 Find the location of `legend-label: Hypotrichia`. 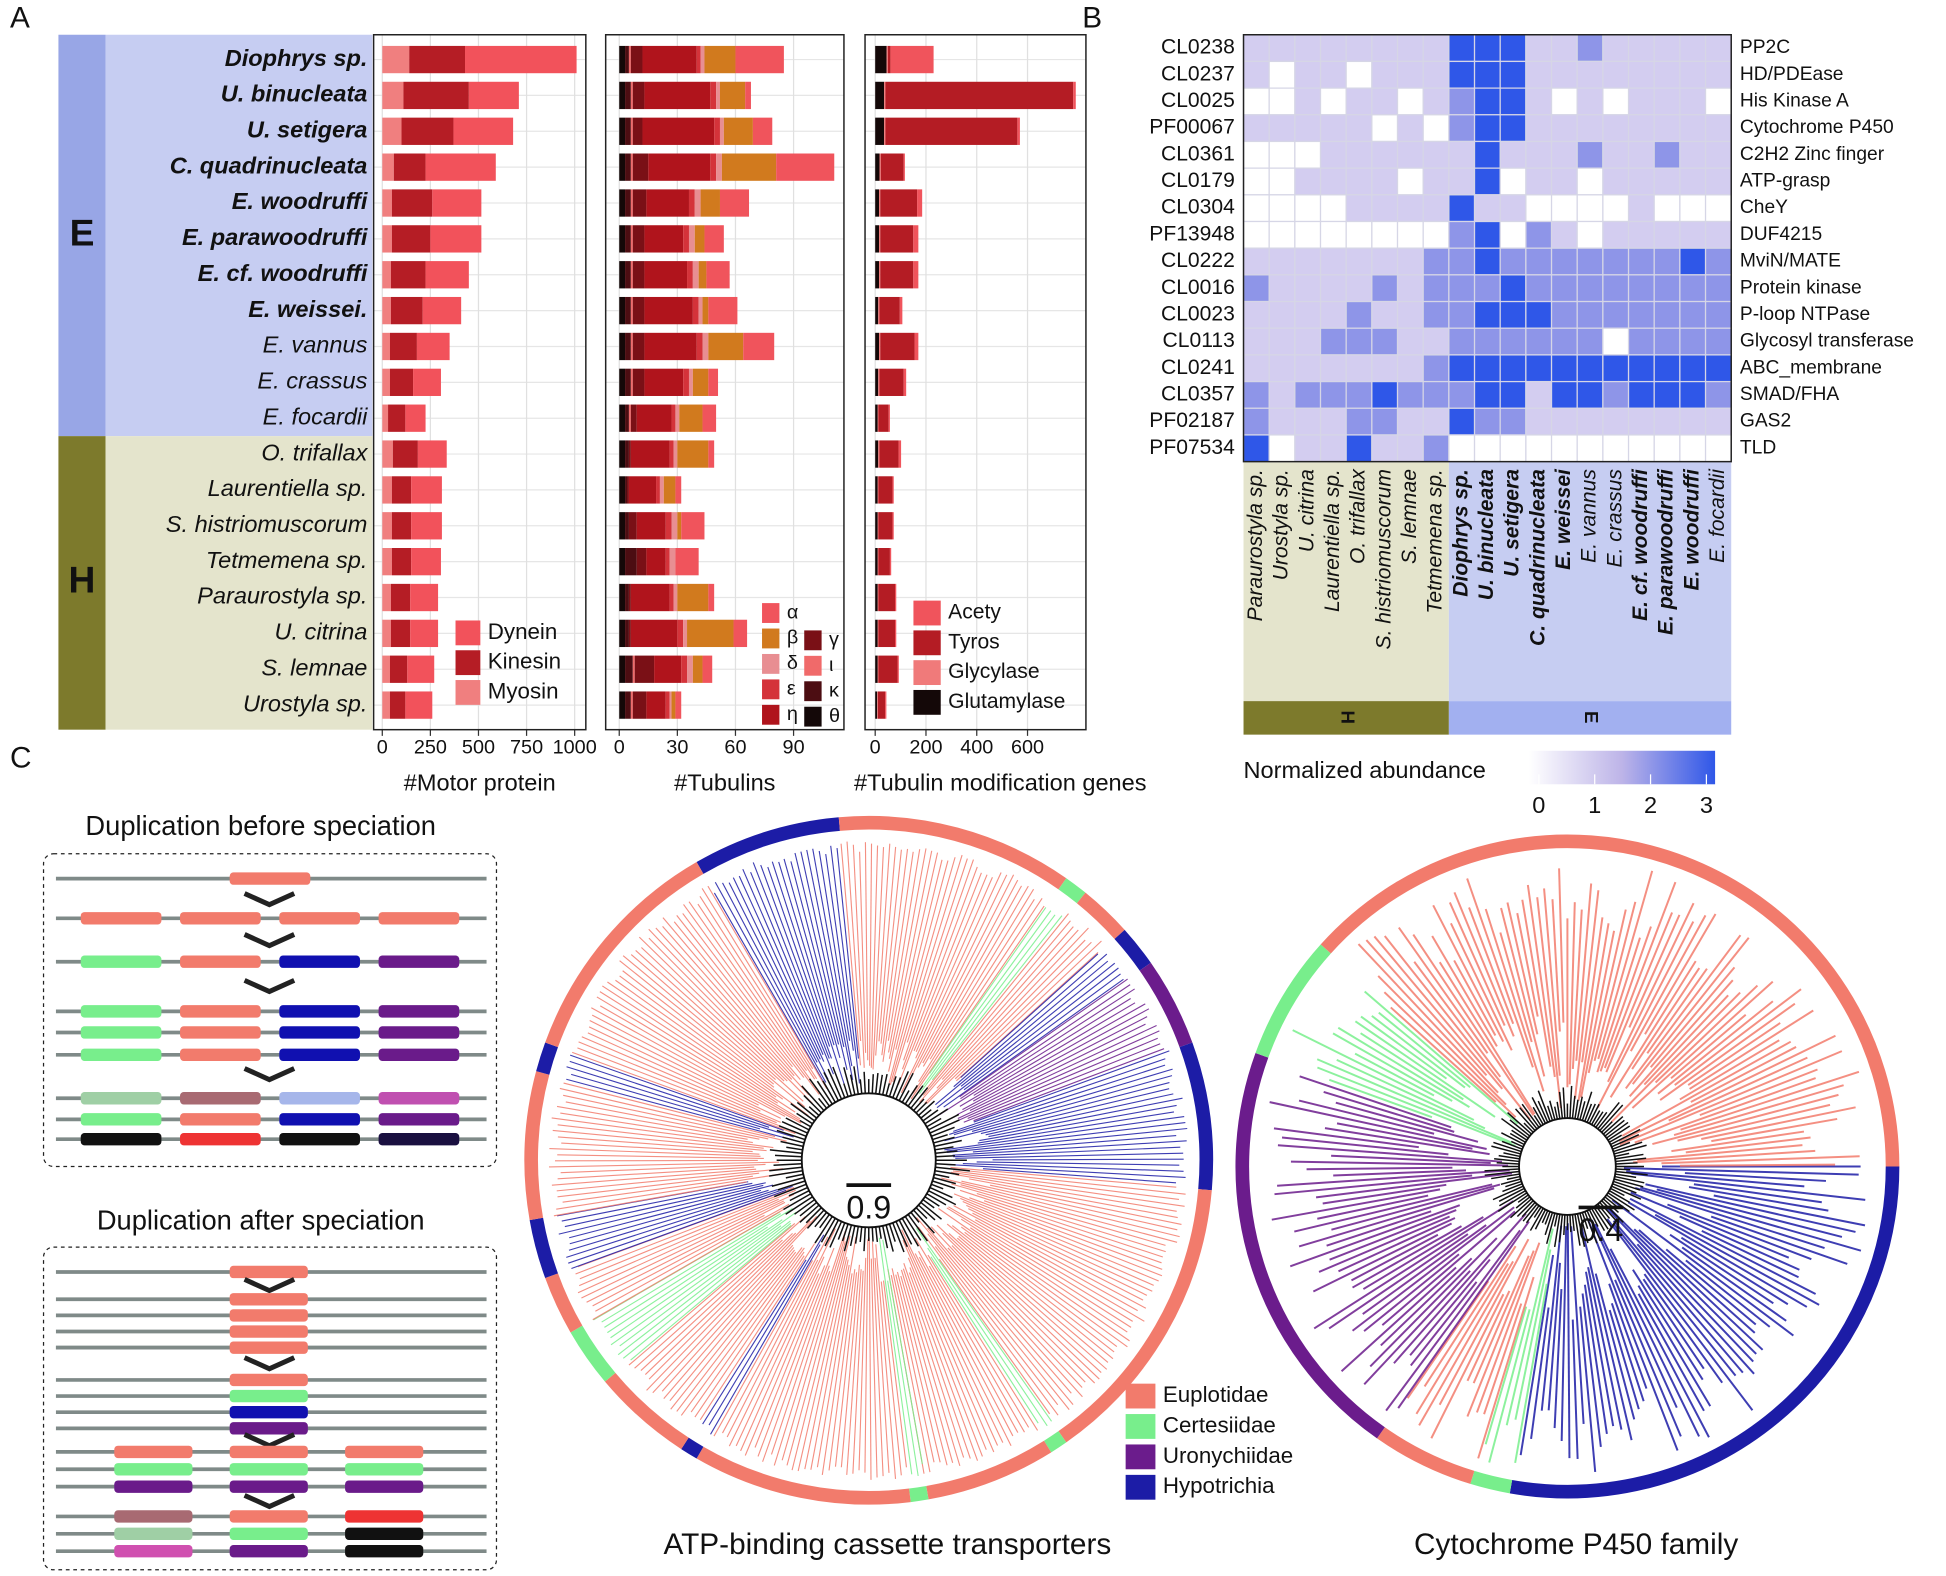

legend-label: Hypotrichia is located at coordinates (1219, 1485).